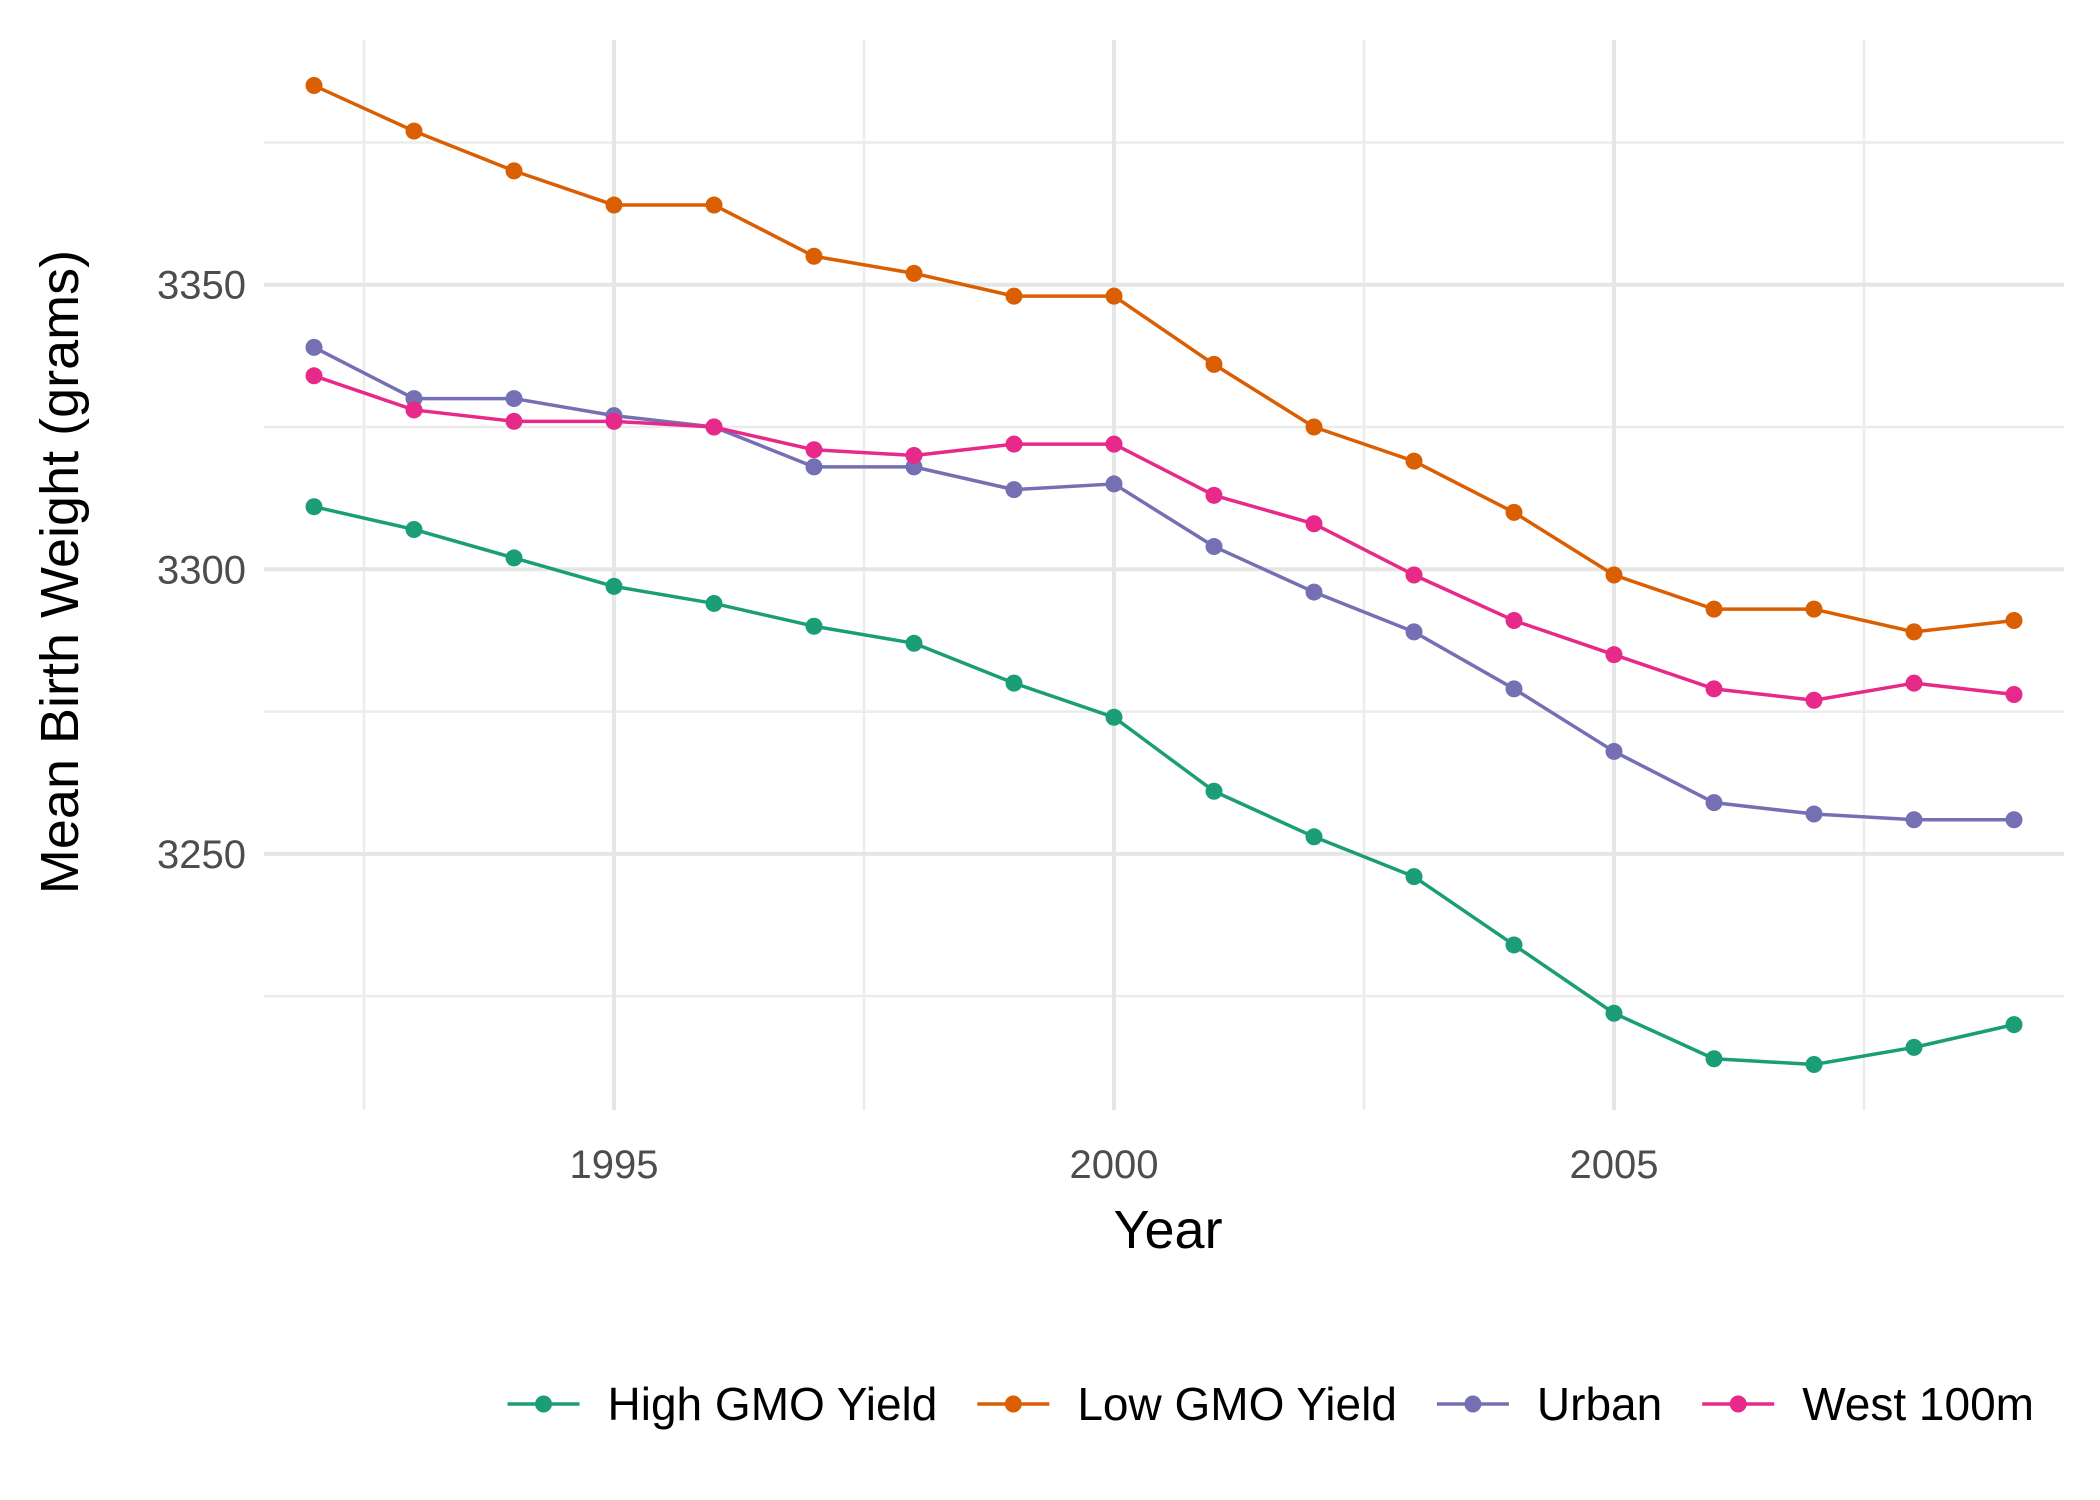 The height and width of the screenshot is (1500, 2100). Describe the element at coordinates (1918, 1404) in the screenshot. I see `legend-label: West 100m` at that location.